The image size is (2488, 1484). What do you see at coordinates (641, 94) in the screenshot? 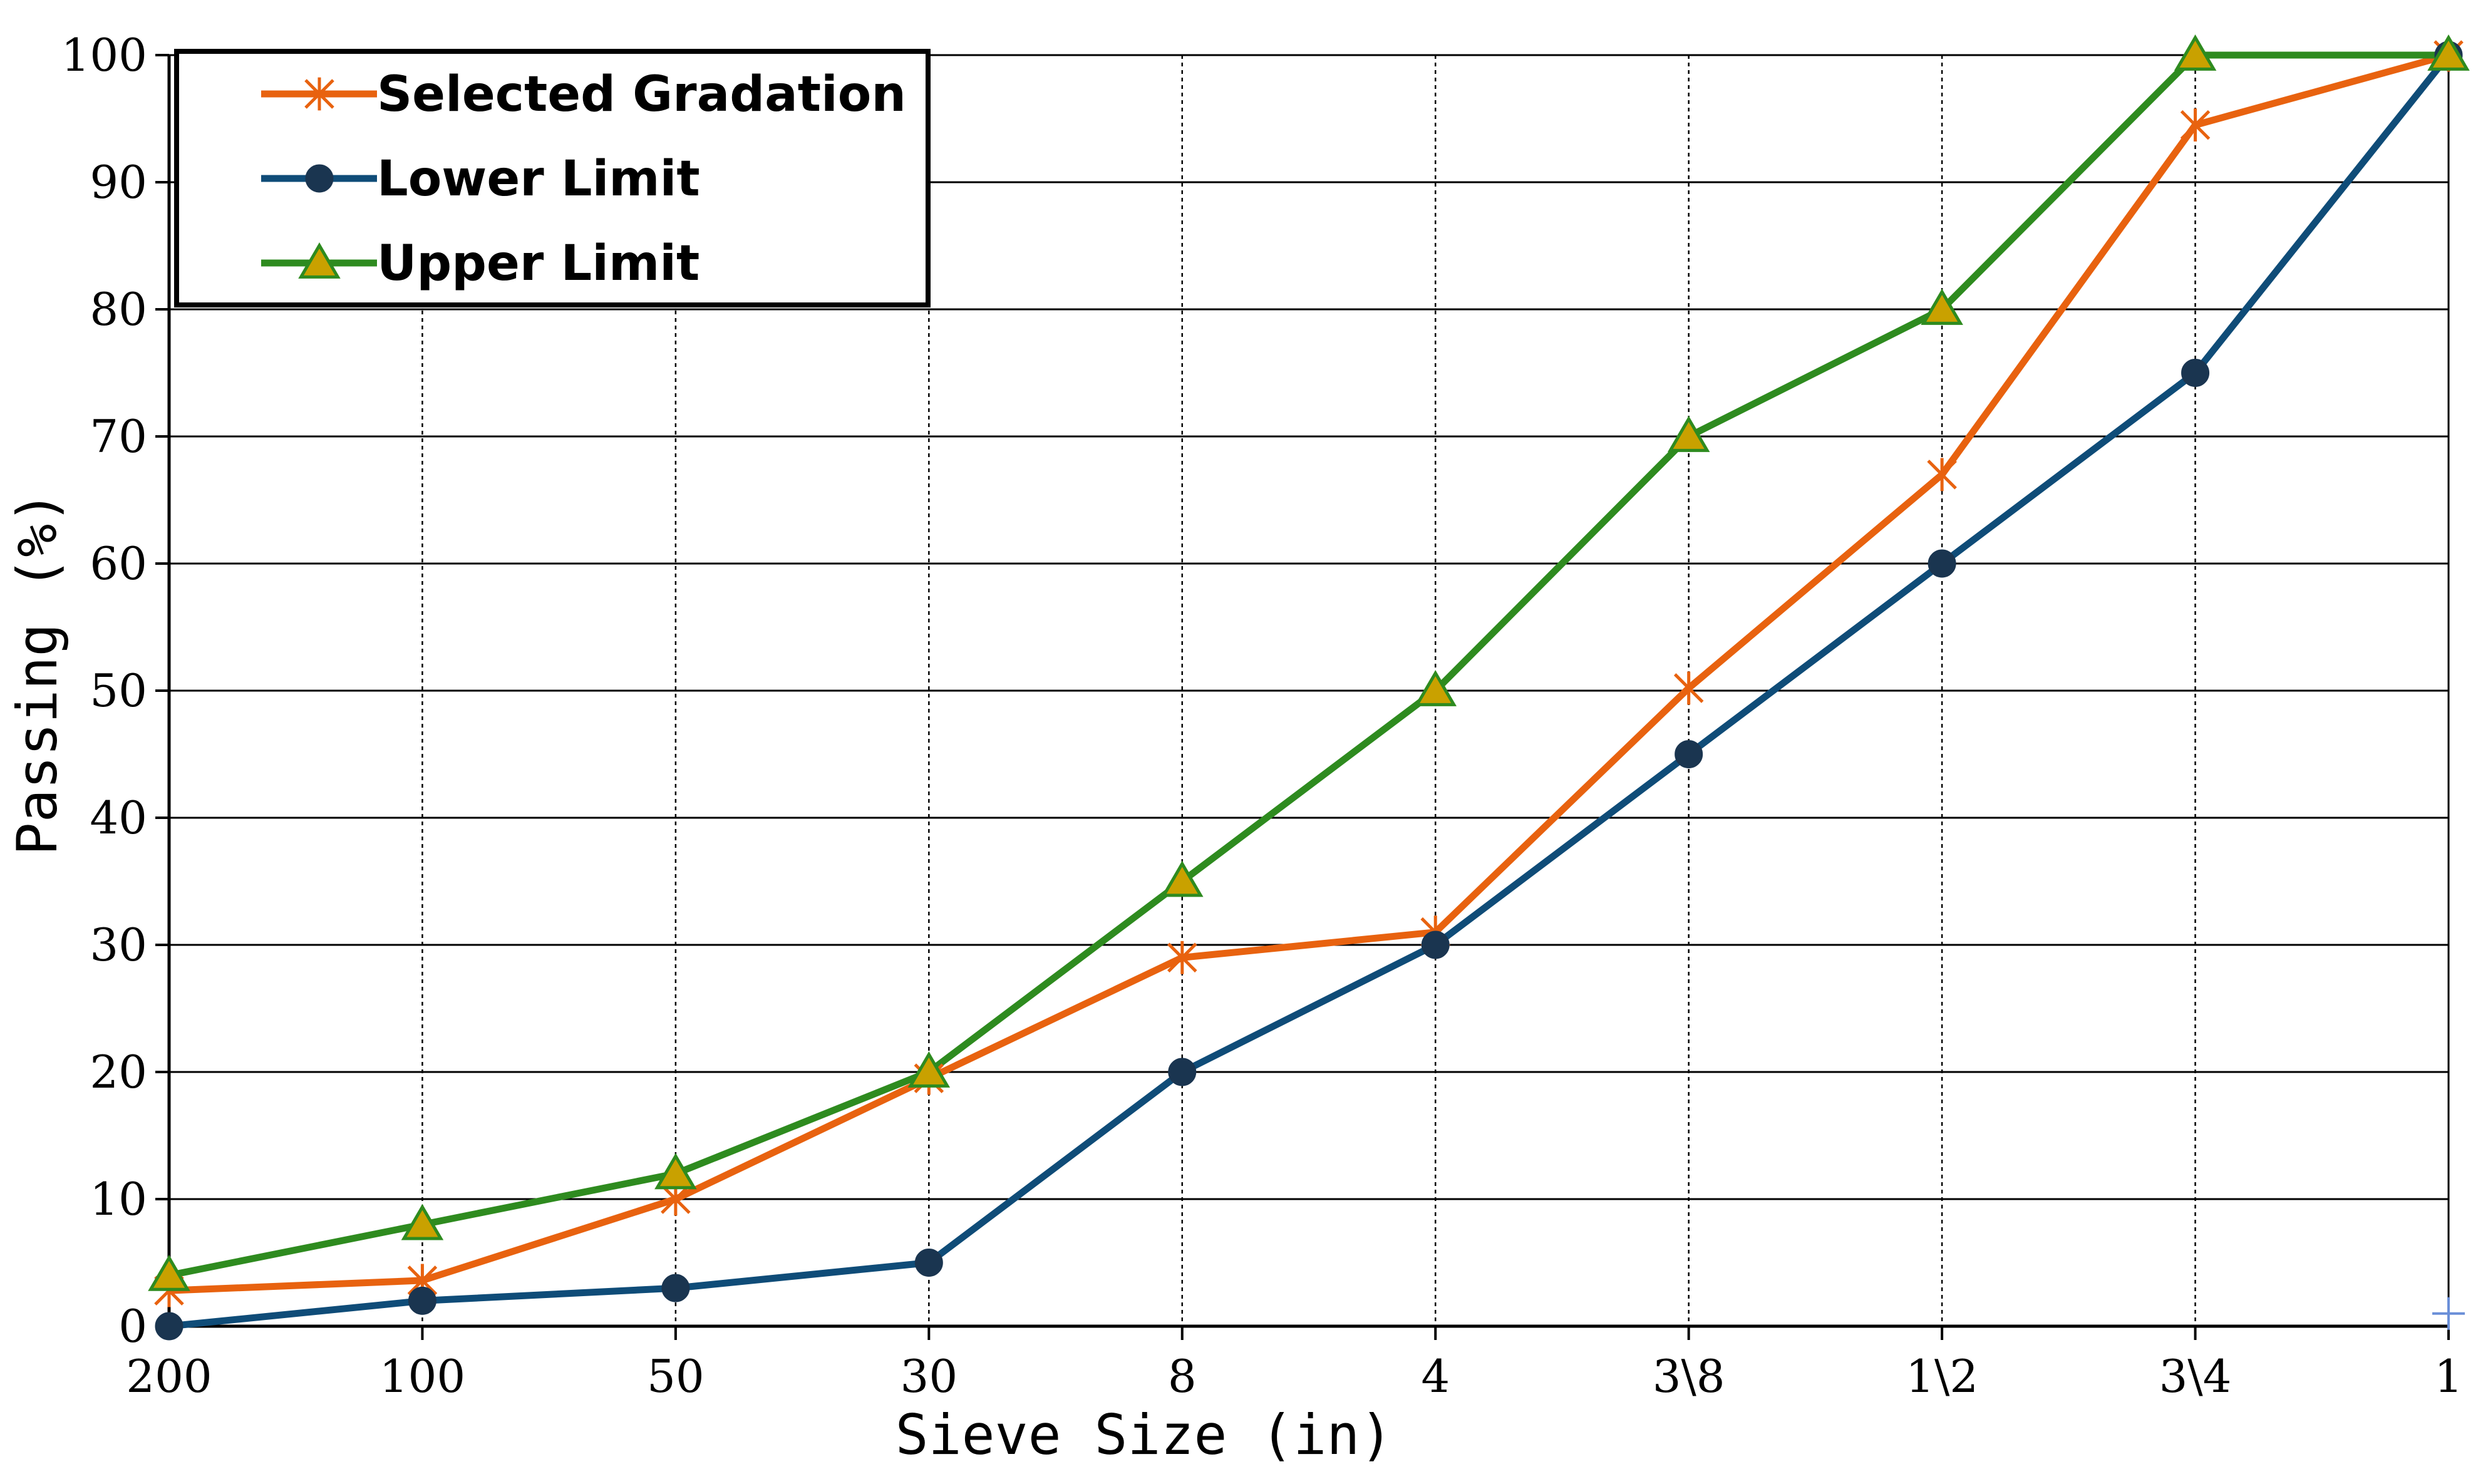
I see `legend-label: Selected Gradation` at bounding box center [641, 94].